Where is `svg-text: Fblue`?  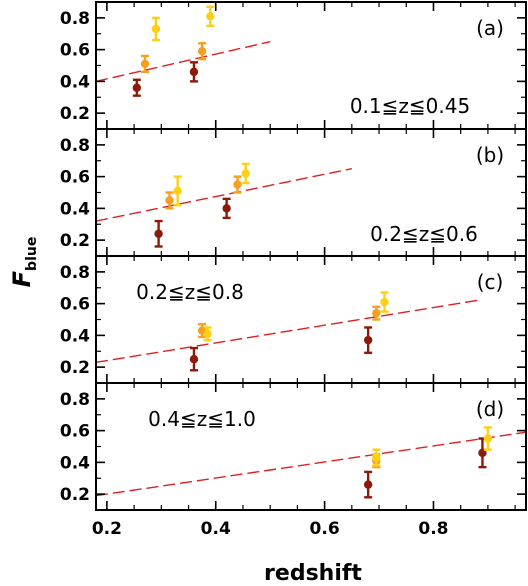 svg-text: Fblue is located at coordinates (24, 262).